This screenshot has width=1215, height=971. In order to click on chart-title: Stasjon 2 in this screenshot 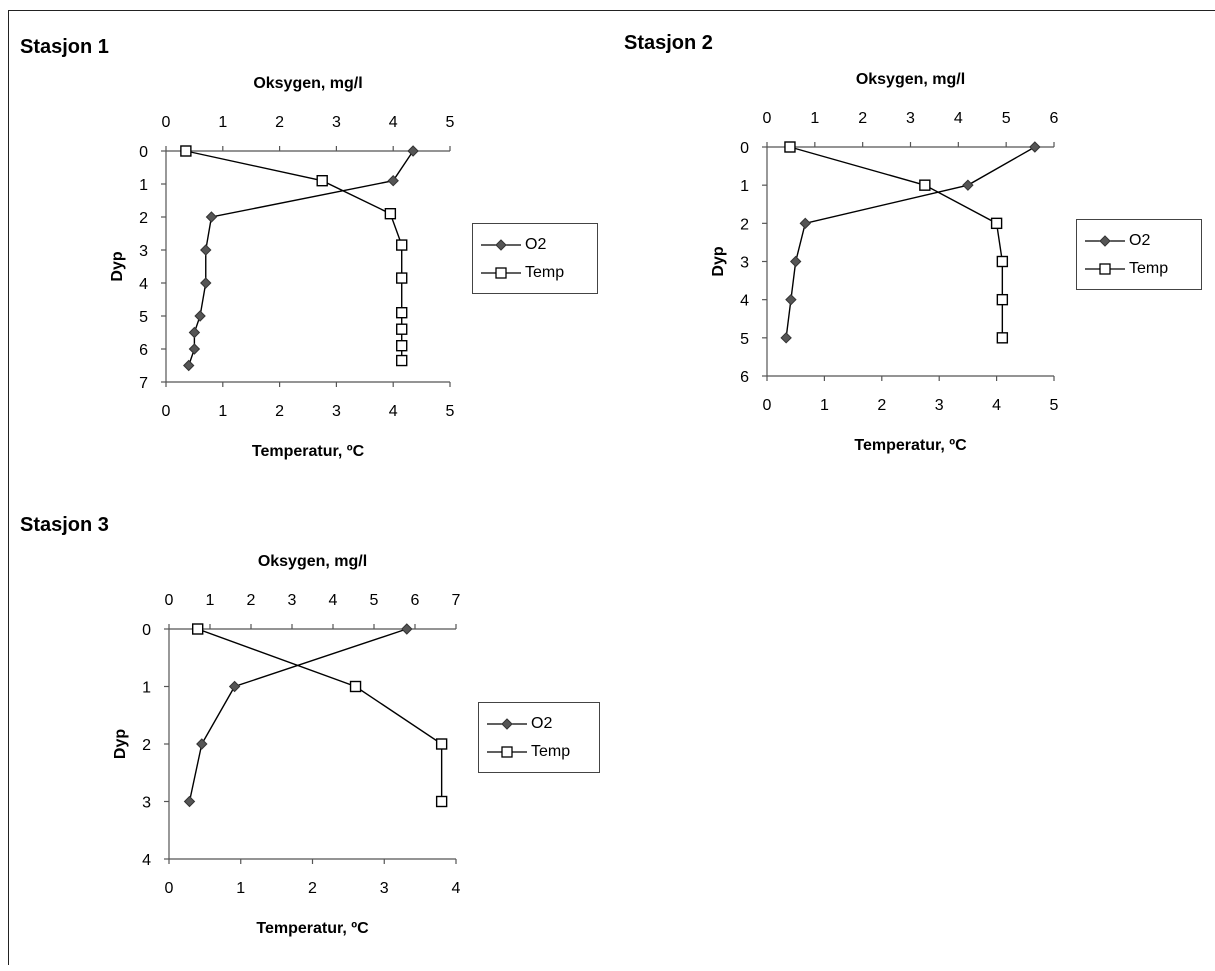, I will do `click(668, 43)`.